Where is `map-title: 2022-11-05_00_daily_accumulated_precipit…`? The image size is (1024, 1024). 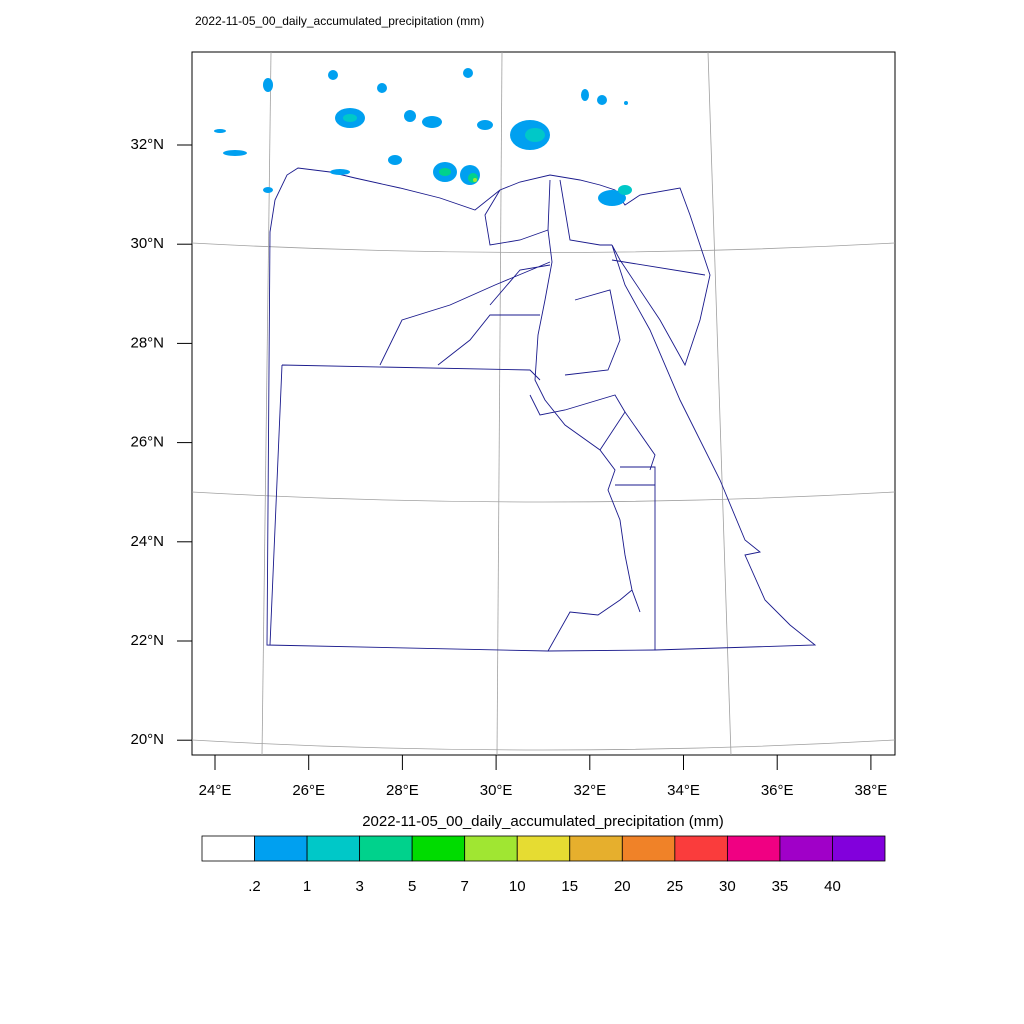 map-title: 2022-11-05_00_daily_accumulated_precipit… is located at coordinates (339, 21).